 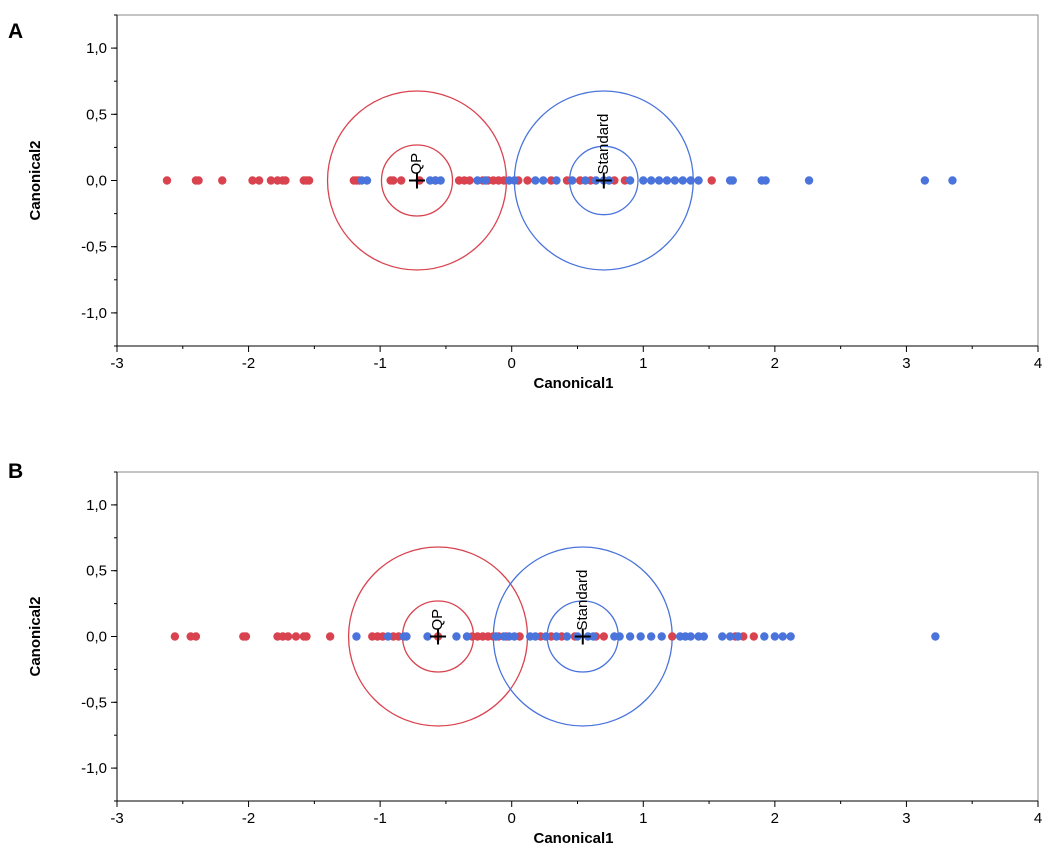 What do you see at coordinates (437, 620) in the screenshot?
I see `group-mean-label: QP` at bounding box center [437, 620].